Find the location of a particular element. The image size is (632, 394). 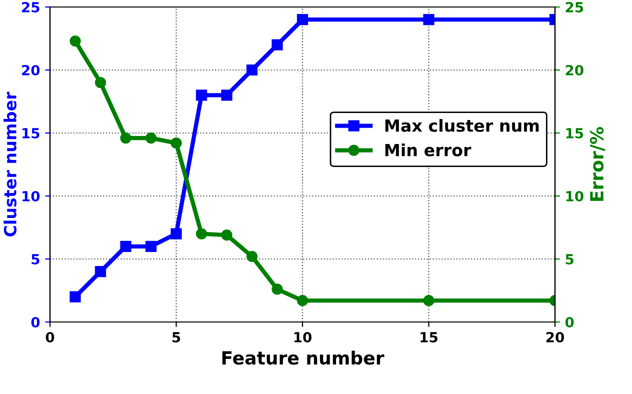

y-tick-label: 25 is located at coordinates (31, 7).